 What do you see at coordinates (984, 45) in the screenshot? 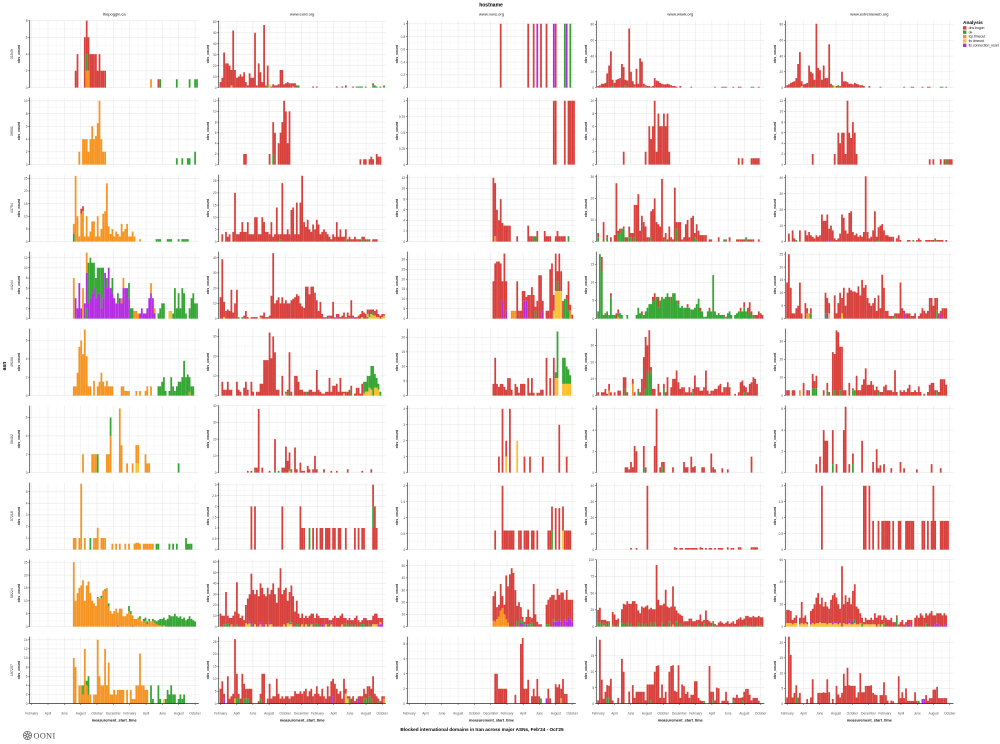
I see `svg-text: tls.connection_reset` at bounding box center [984, 45].